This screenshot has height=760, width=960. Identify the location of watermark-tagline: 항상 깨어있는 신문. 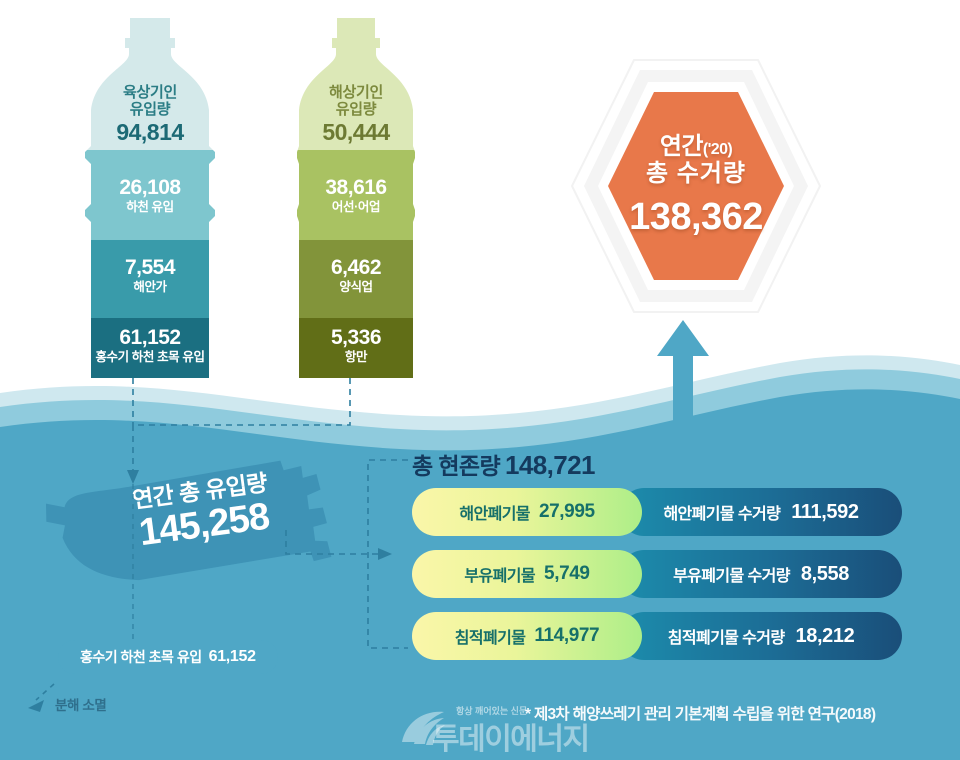
(492, 711).